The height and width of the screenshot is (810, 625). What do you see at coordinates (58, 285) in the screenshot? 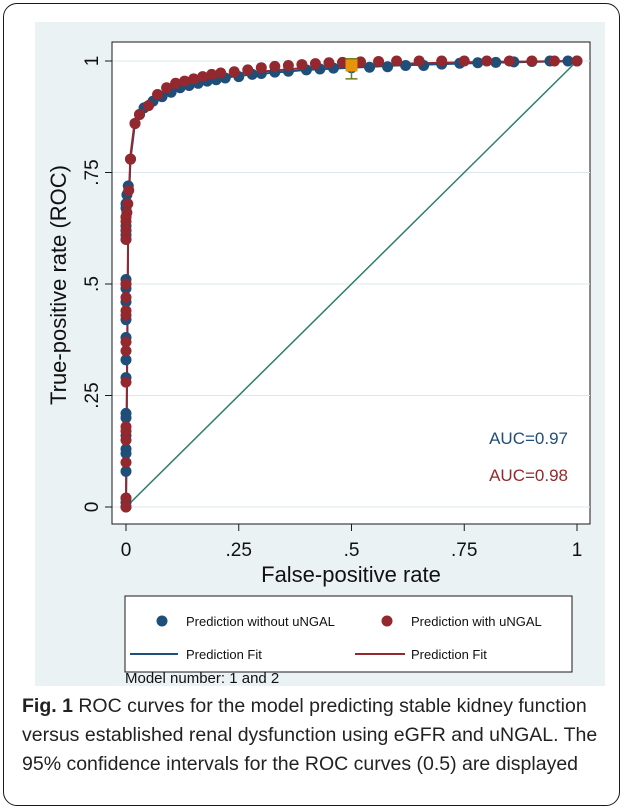
I see `y-axis-label: True-positive rate (ROC)` at bounding box center [58, 285].